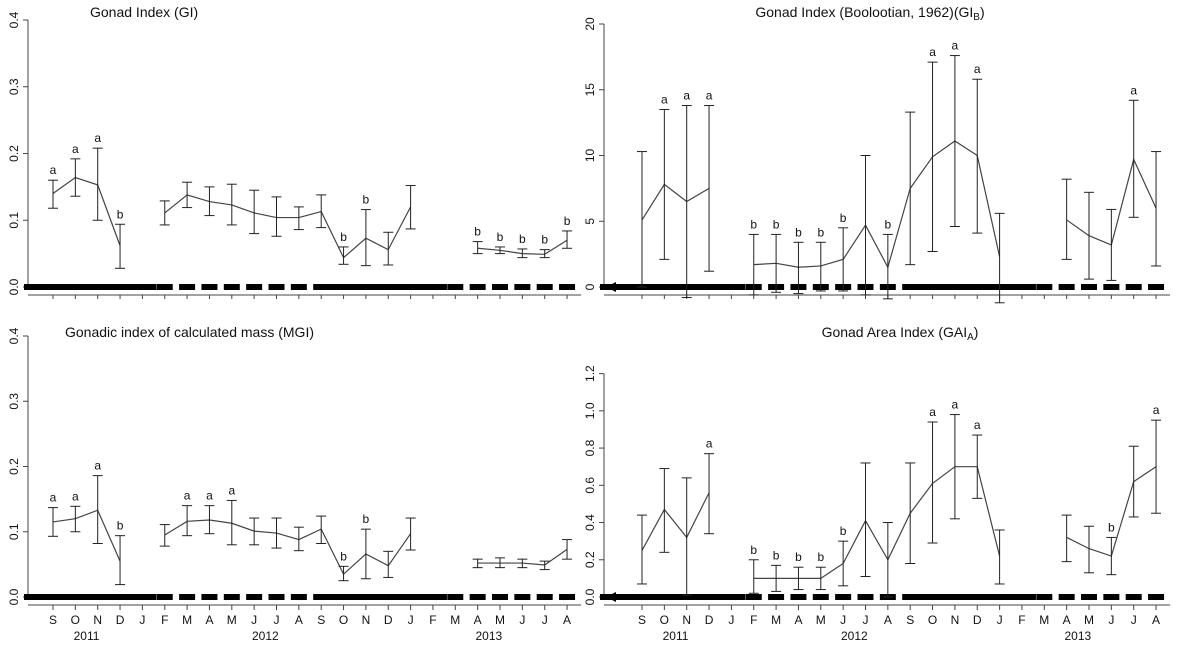  I want to click on chart-title: Gonadic index of calculated mass (MGI), so click(189, 332).